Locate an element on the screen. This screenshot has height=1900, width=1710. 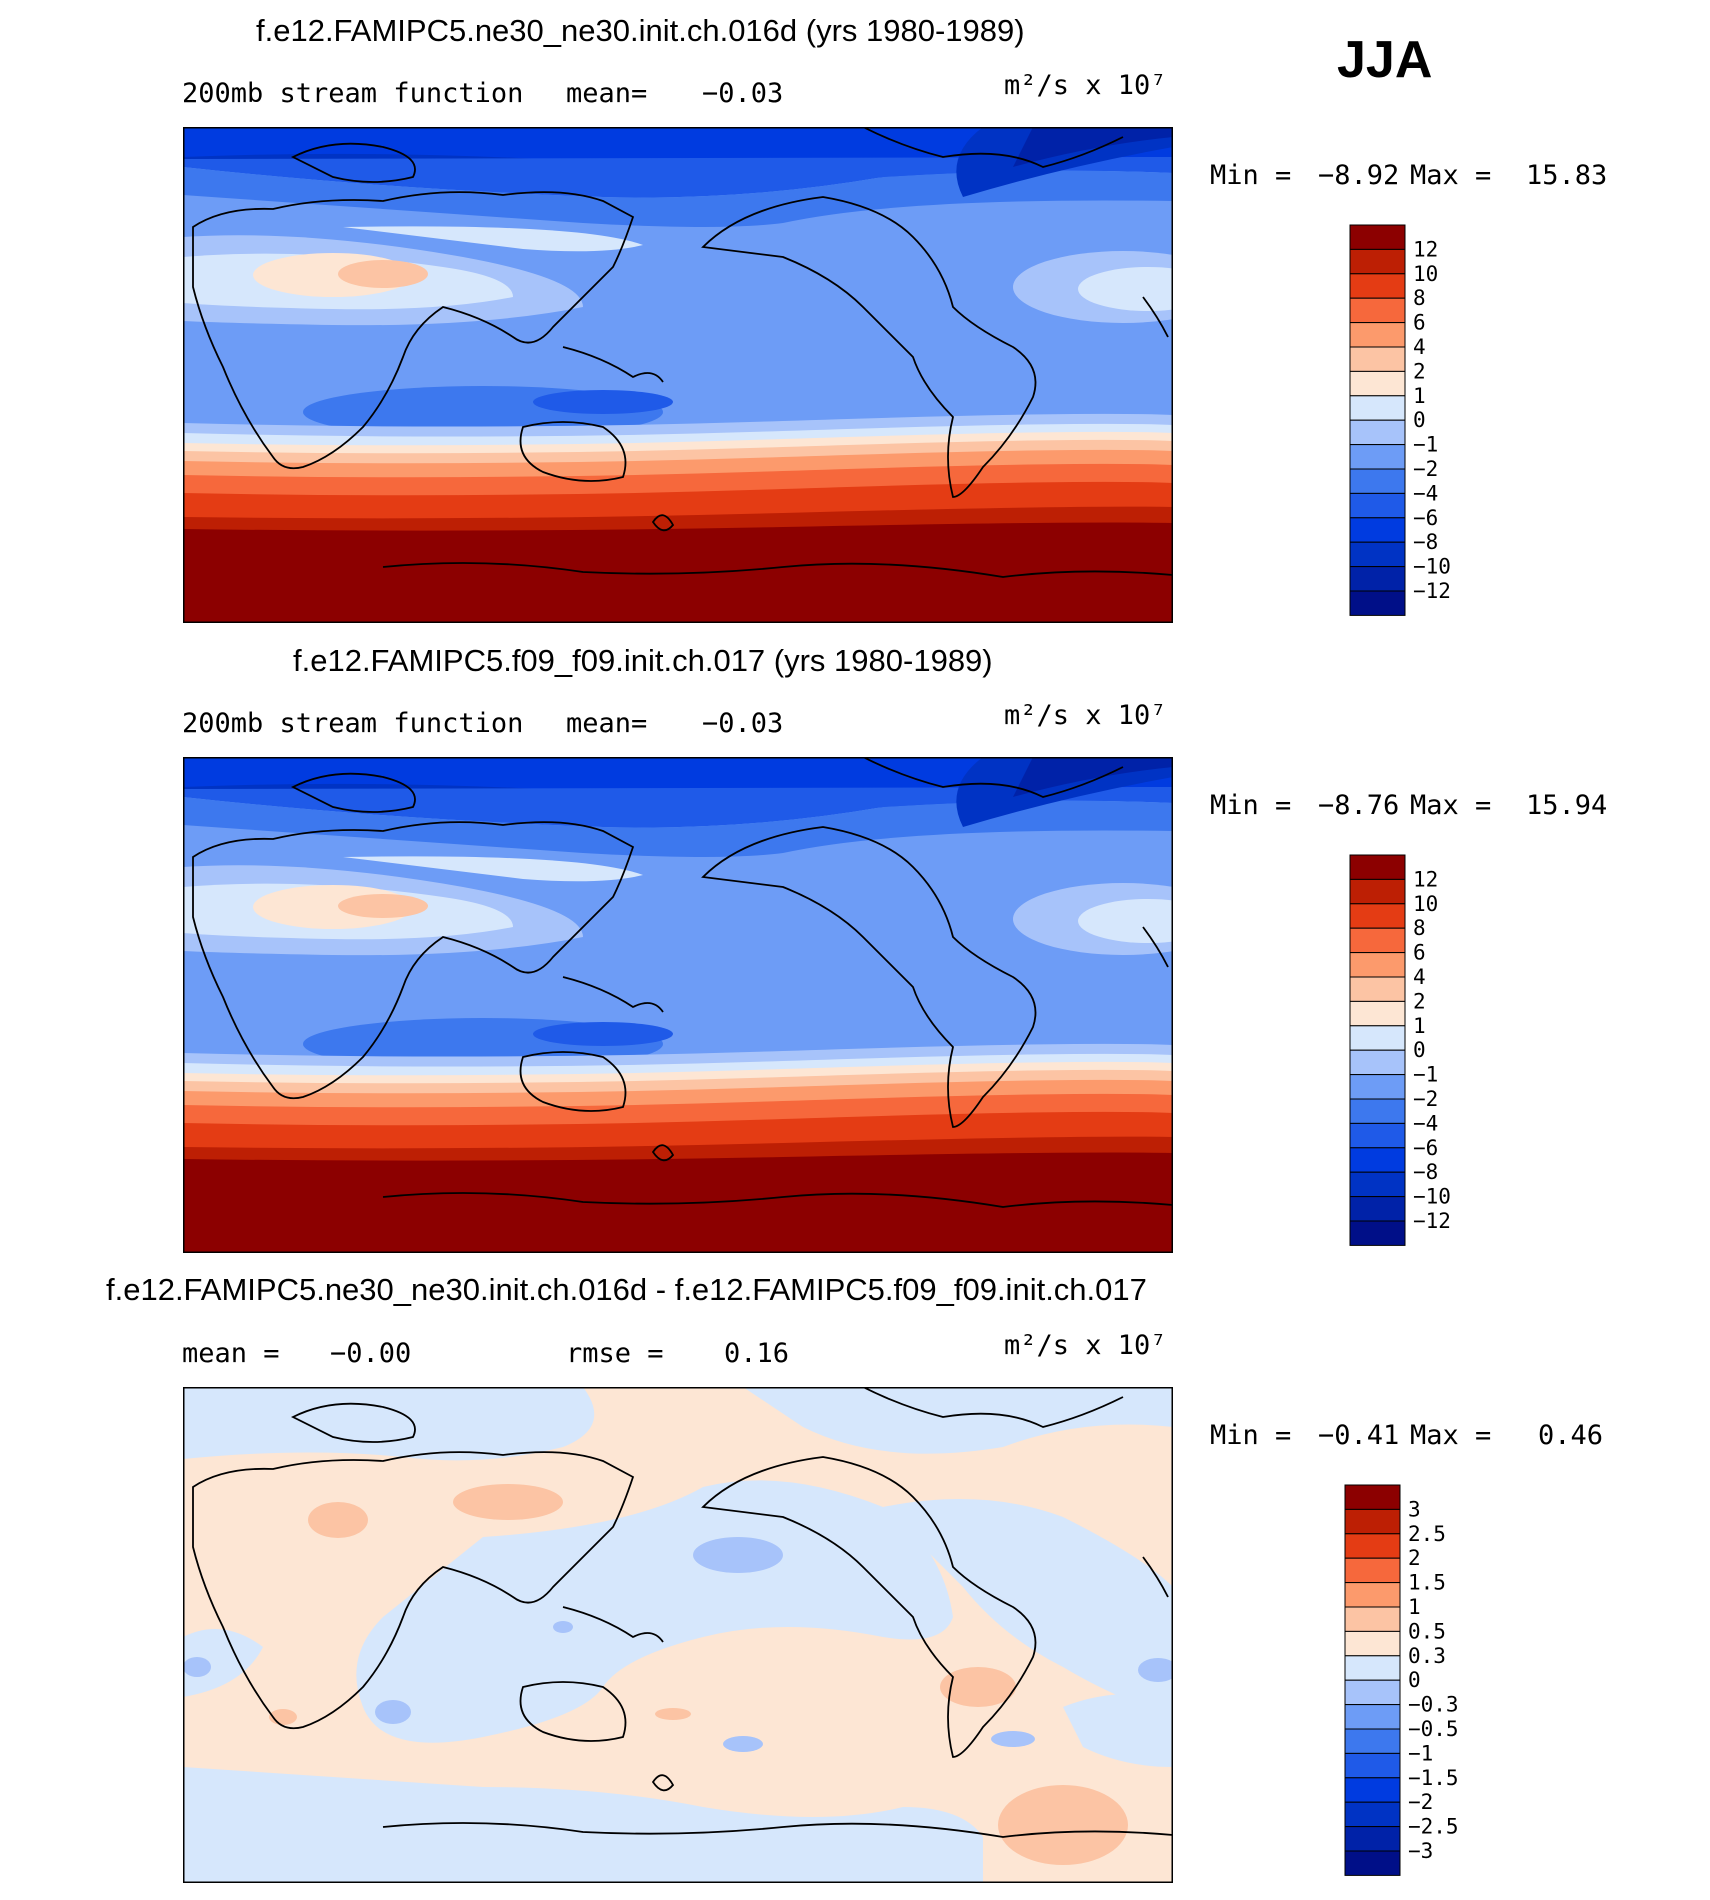
panel-2-mean-label: mean= is located at coordinates (607, 723).